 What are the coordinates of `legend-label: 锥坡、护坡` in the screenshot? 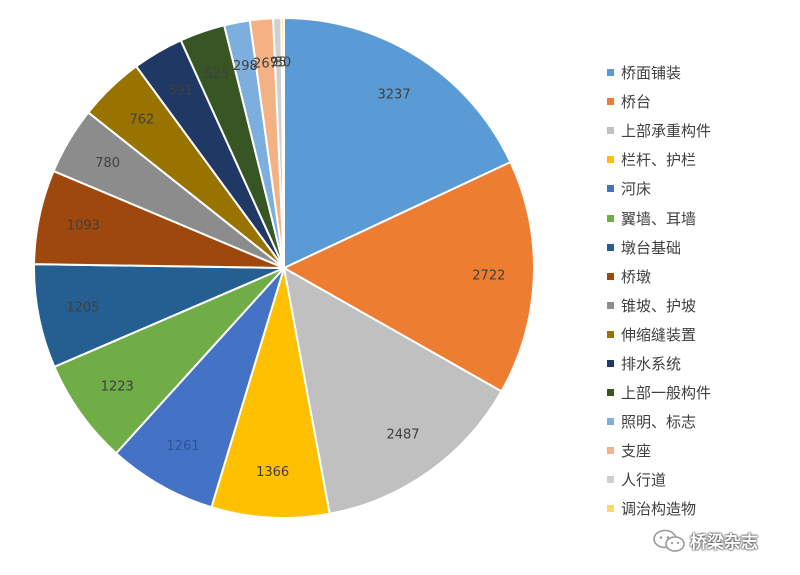 It's located at (659, 305).